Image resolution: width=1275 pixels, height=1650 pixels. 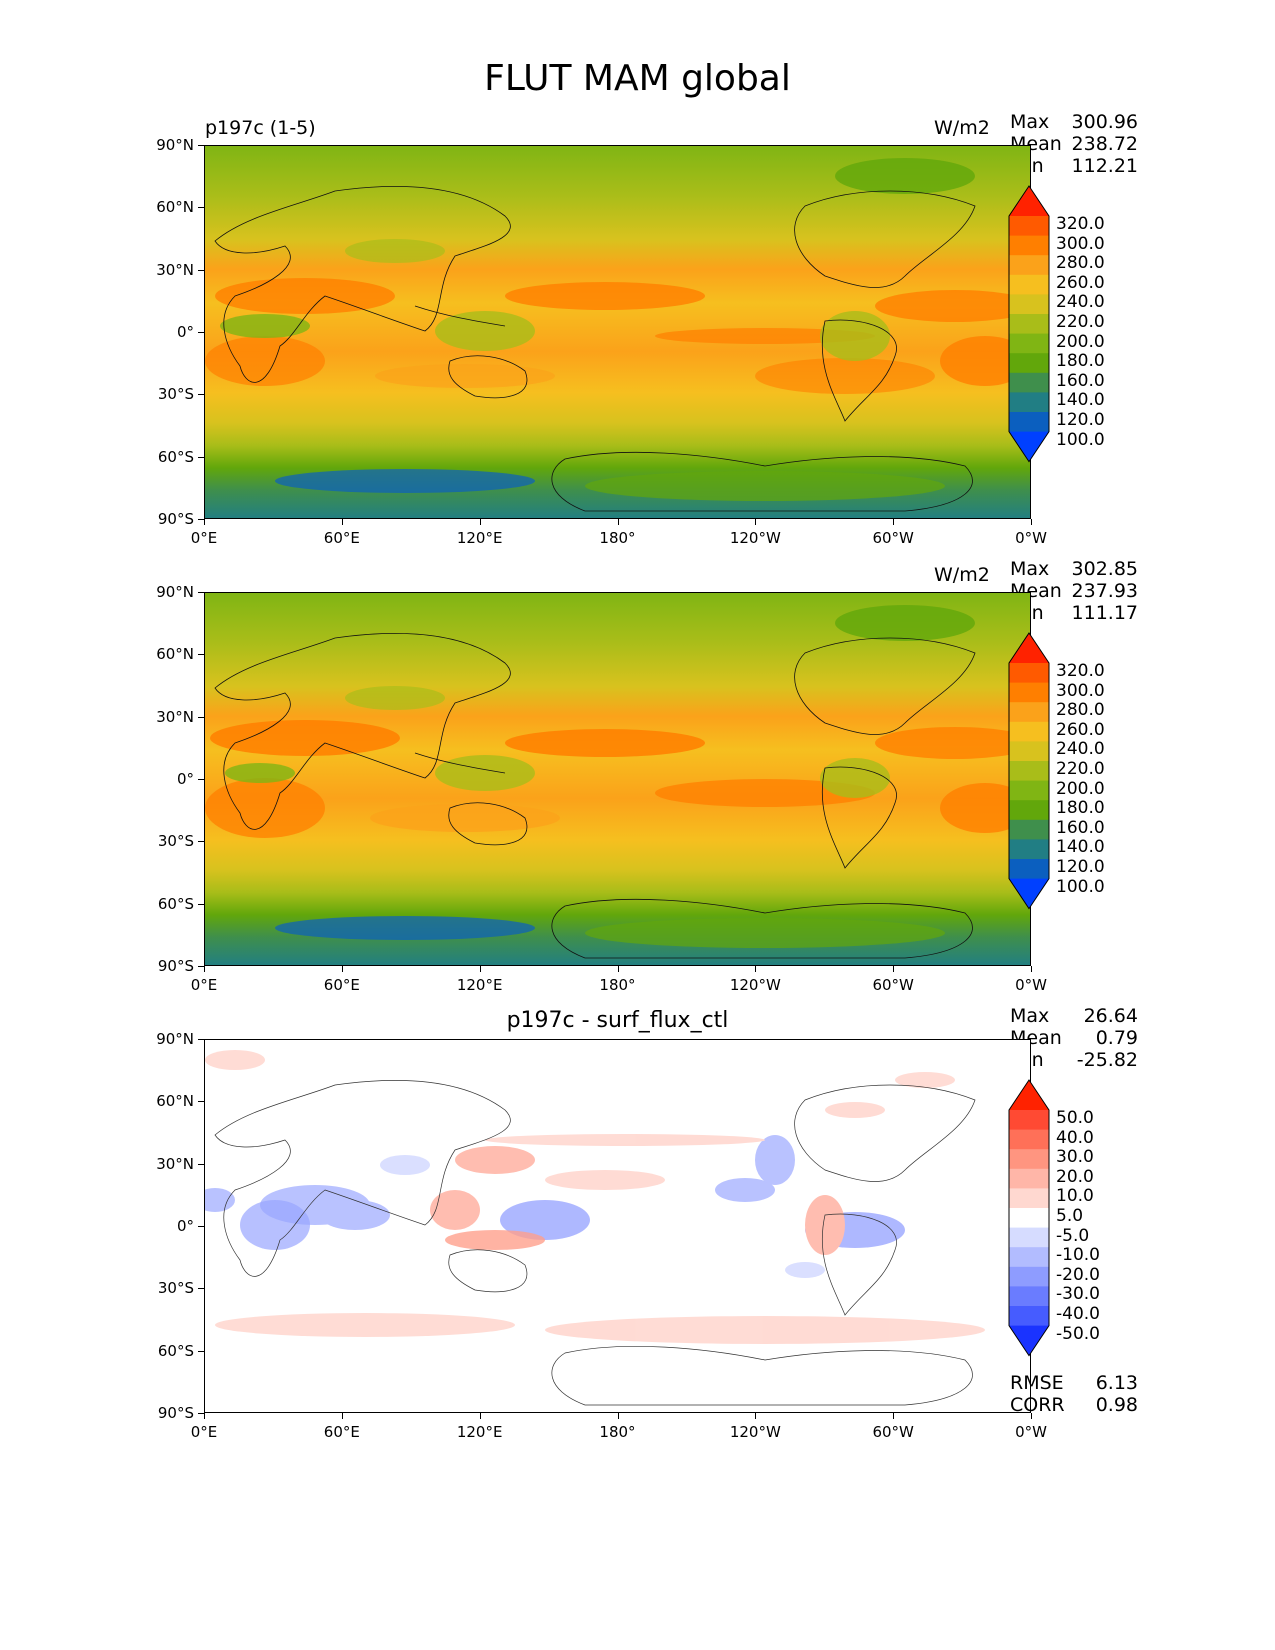 I want to click on colorbar-tick-label: 10.0, so click(x=1075, y=1196).